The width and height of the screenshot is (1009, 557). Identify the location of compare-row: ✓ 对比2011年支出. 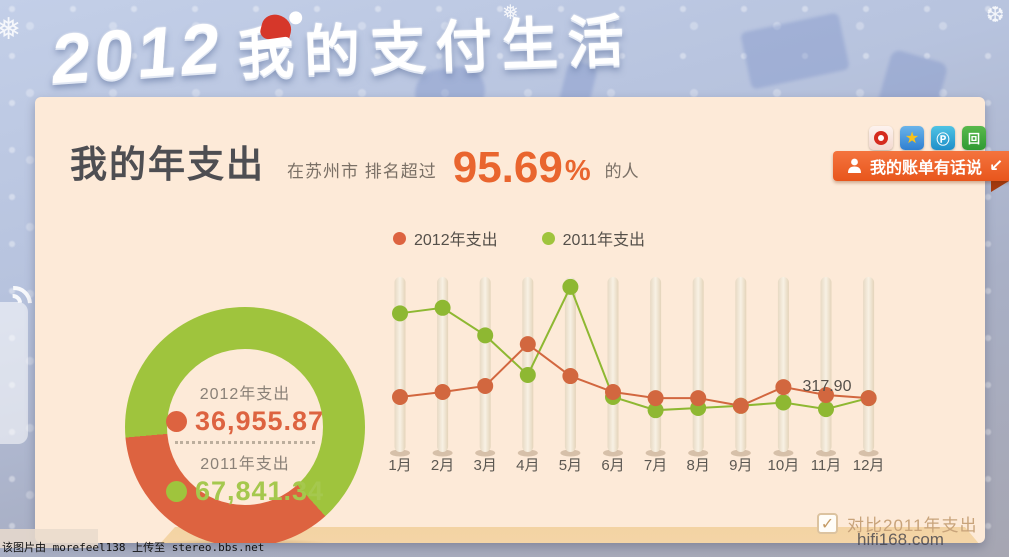
(897, 523).